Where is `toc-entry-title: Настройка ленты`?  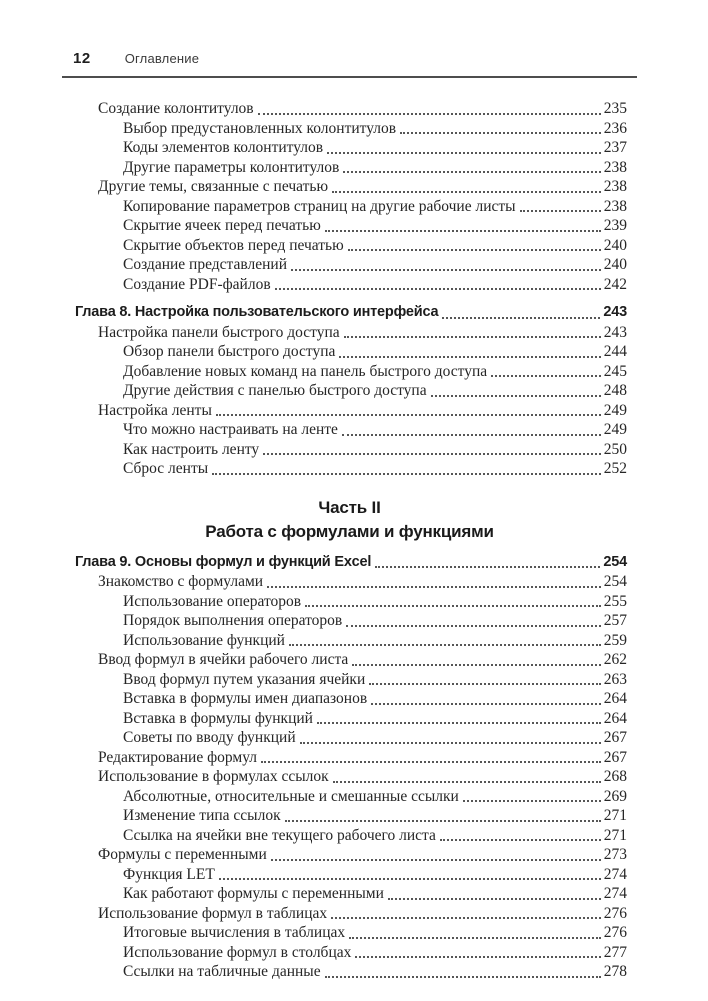 toc-entry-title: Настройка ленты is located at coordinates (155, 410).